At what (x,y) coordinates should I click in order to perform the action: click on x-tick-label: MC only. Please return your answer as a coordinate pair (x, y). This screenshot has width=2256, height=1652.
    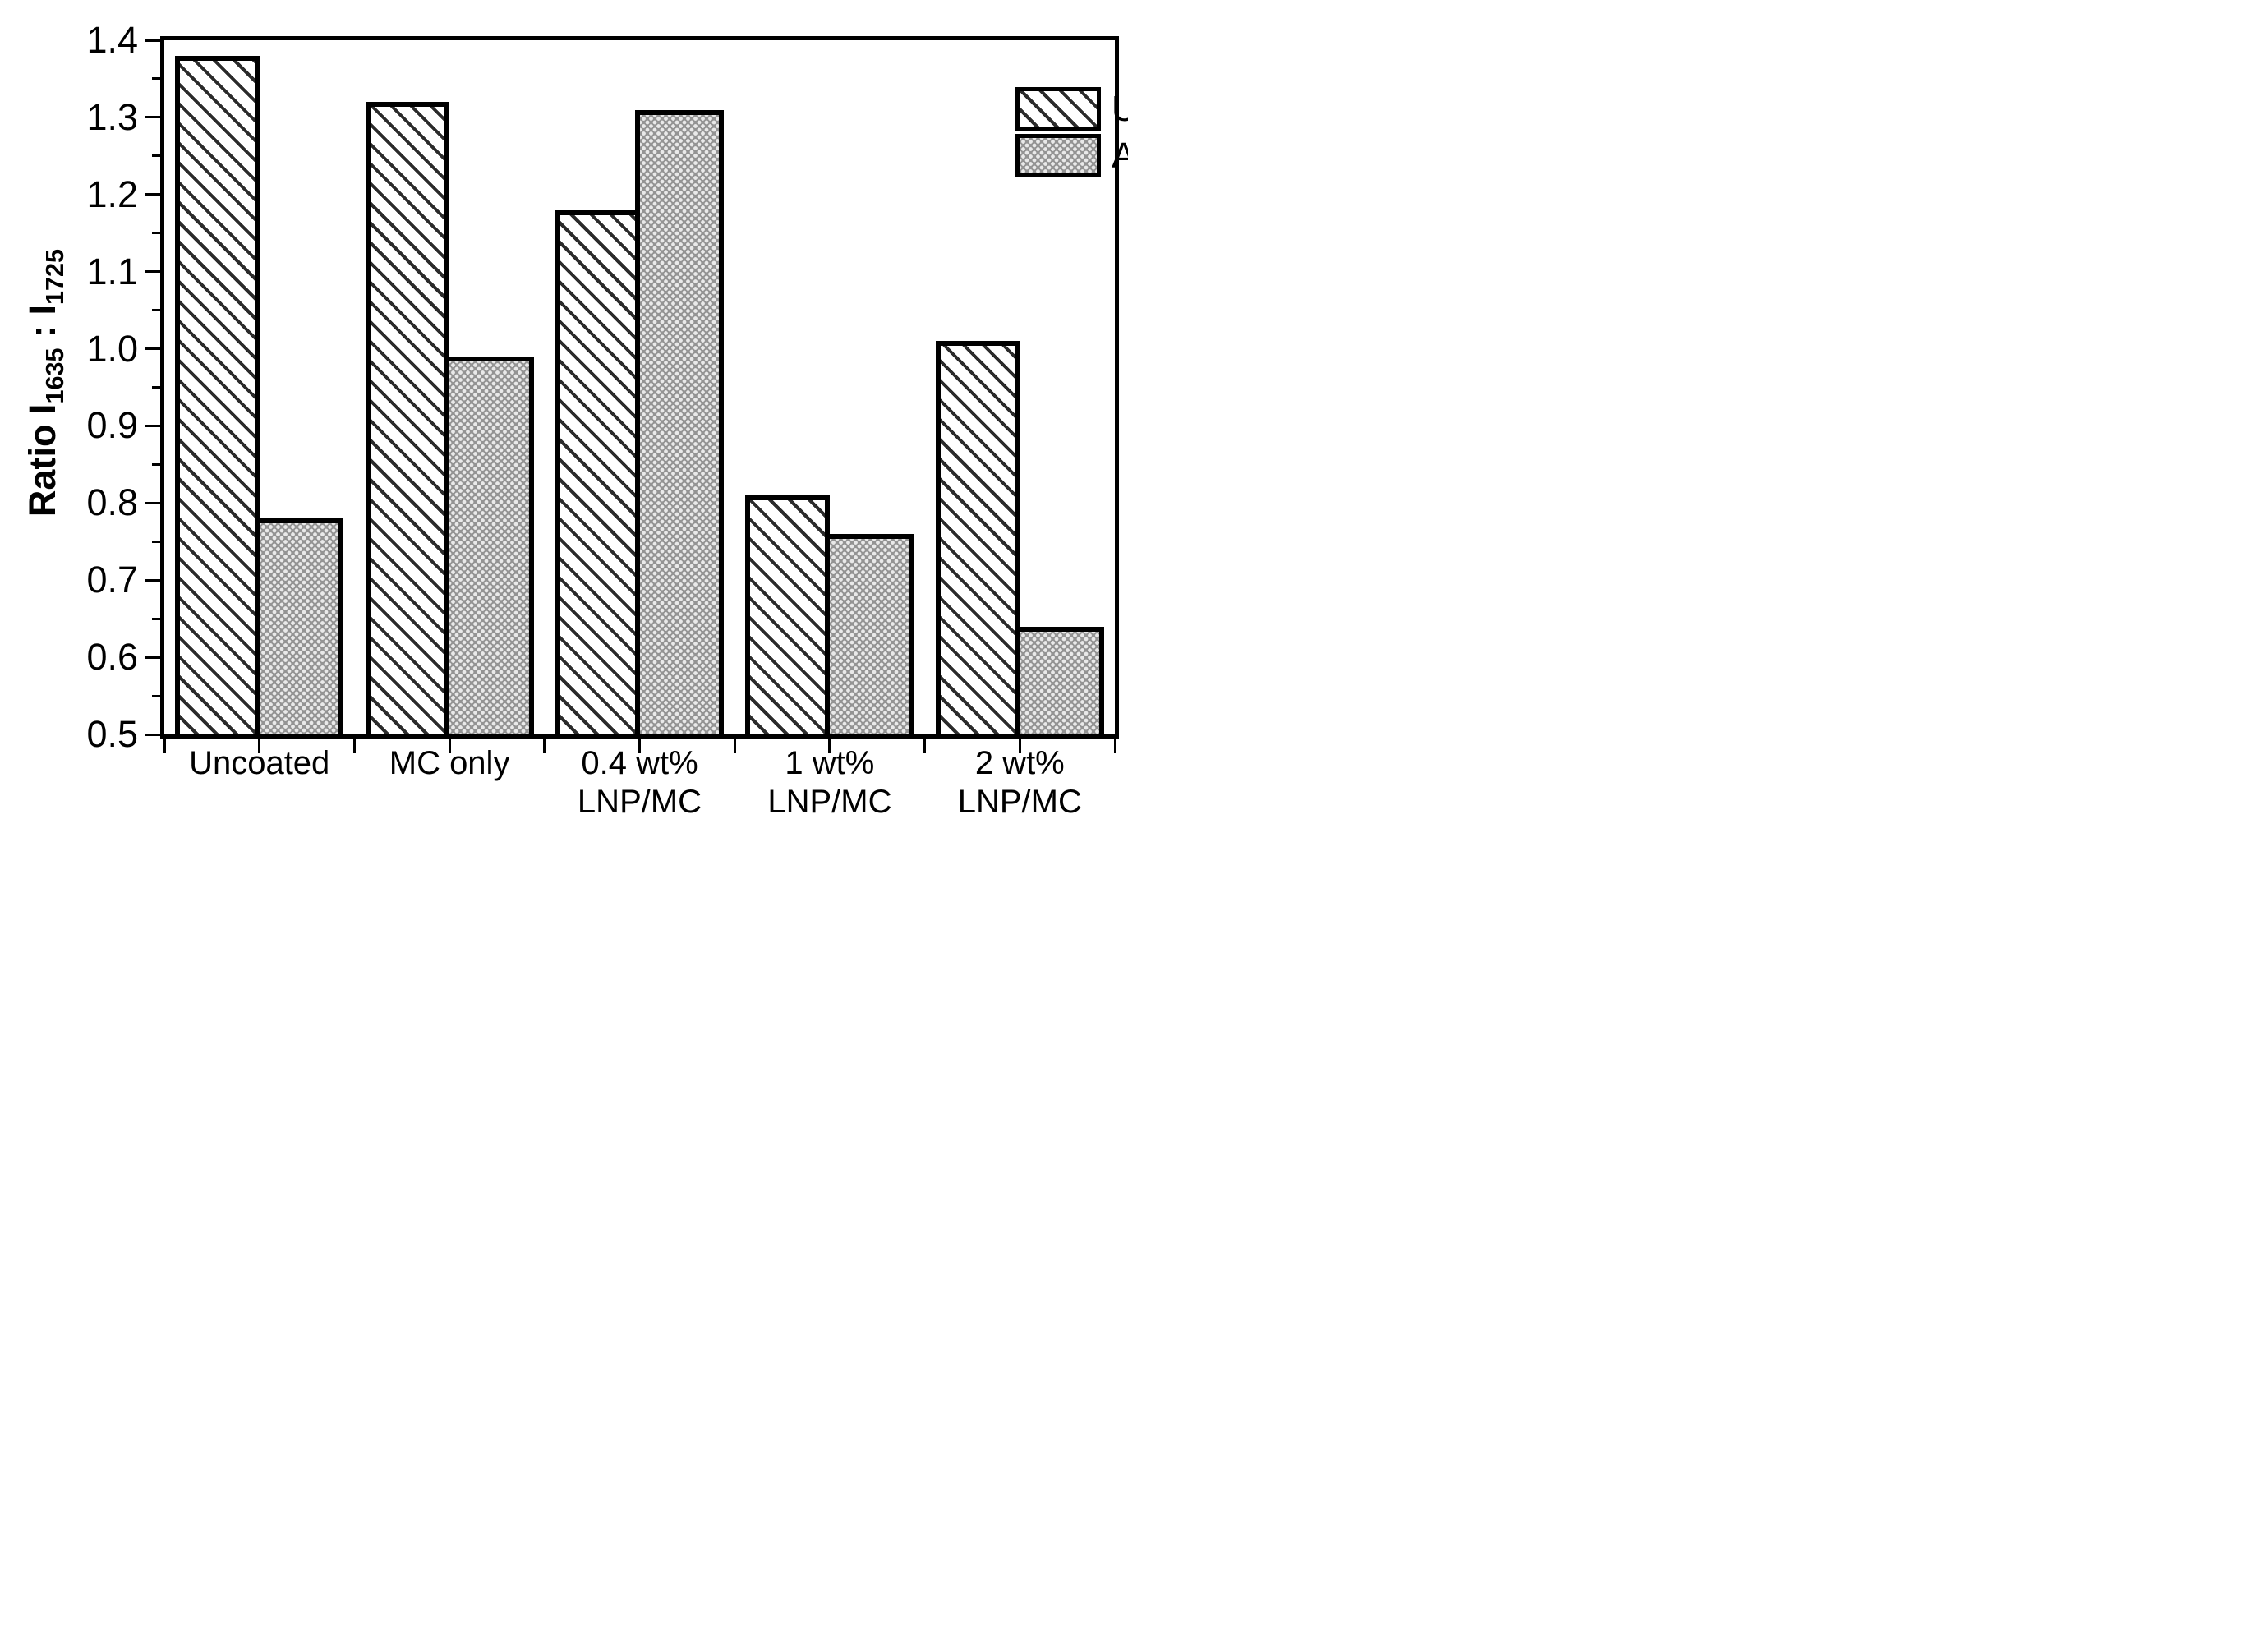
    Looking at the image, I should click on (449, 763).